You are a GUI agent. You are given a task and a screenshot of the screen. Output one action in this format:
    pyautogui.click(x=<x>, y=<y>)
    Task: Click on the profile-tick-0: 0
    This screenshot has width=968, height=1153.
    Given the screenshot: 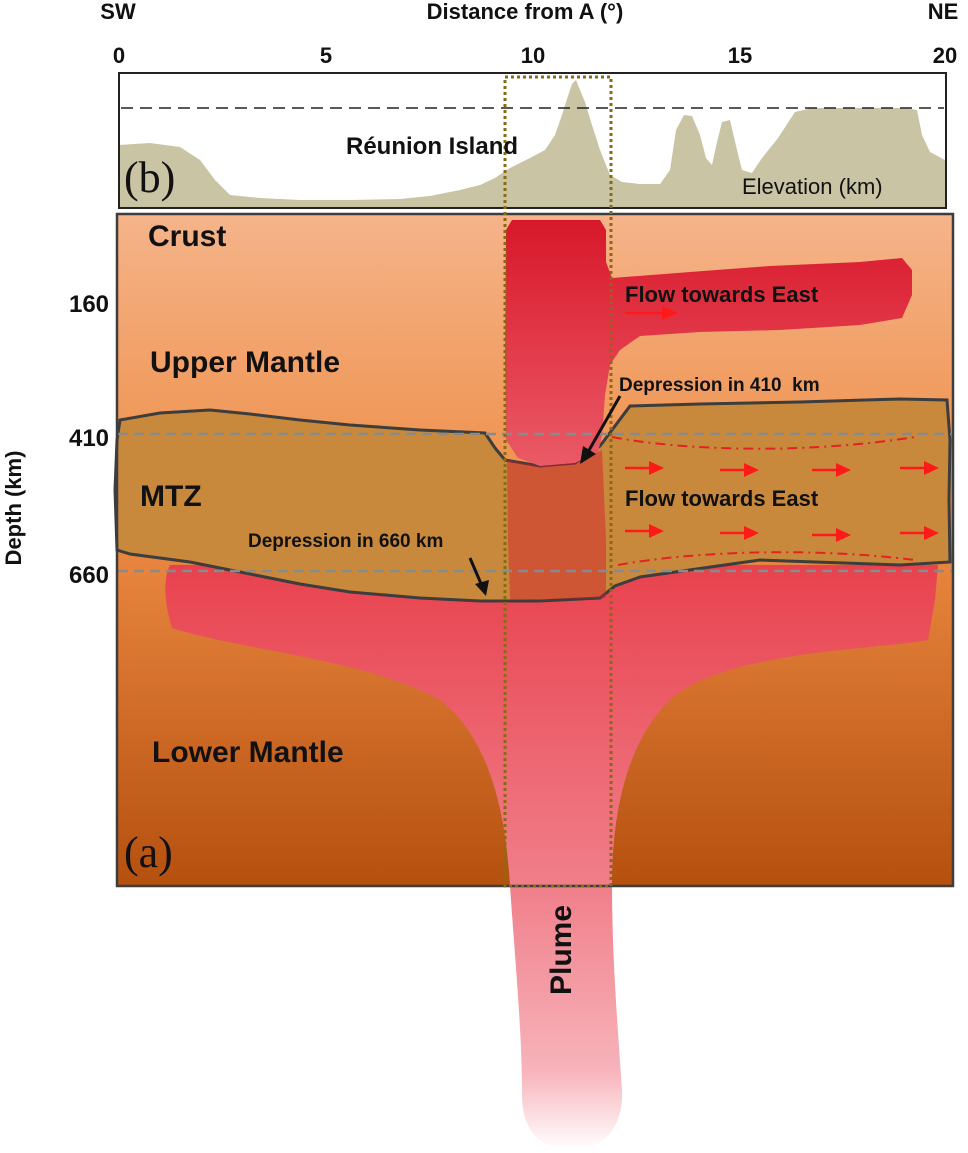 What is the action you would take?
    pyautogui.click(x=119, y=55)
    